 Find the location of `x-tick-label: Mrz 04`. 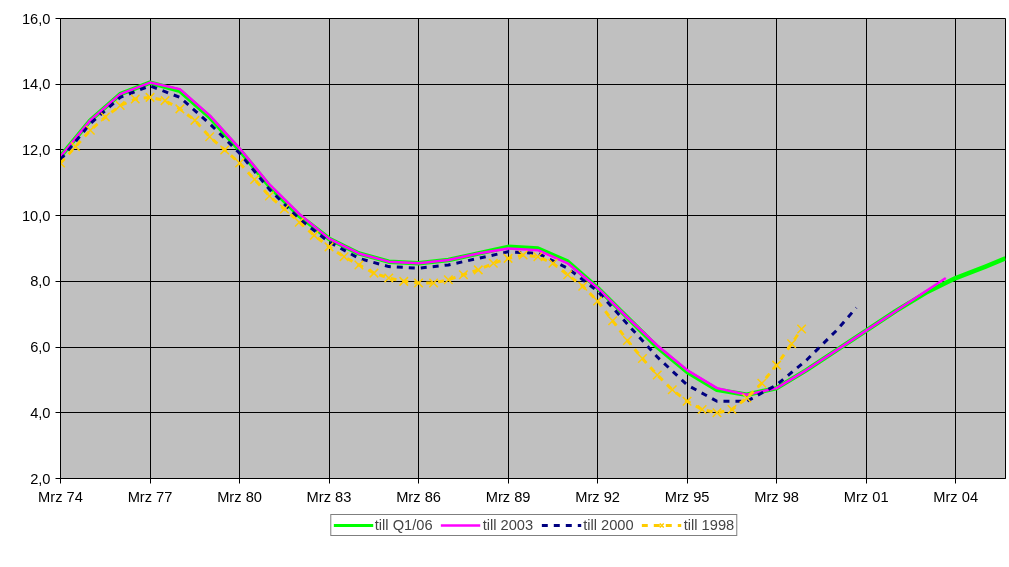

x-tick-label: Mrz 04 is located at coordinates (956, 496).